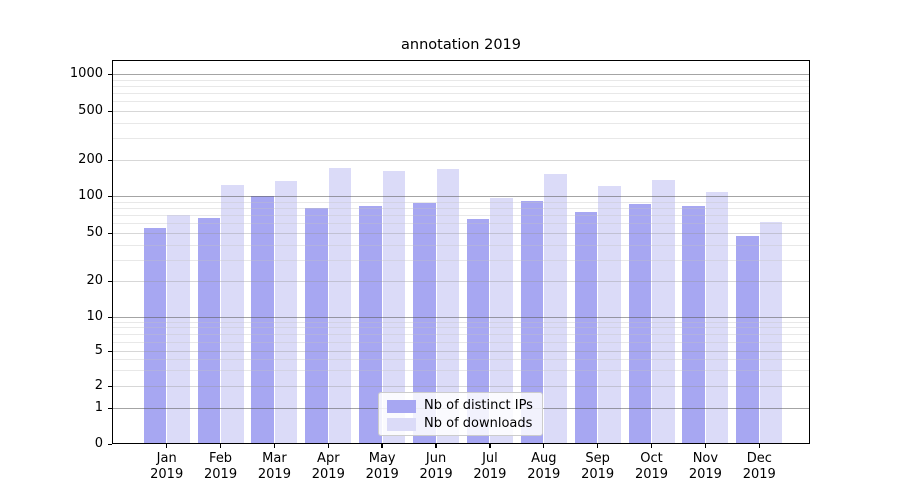 The height and width of the screenshot is (500, 900). What do you see at coordinates (651, 446) in the screenshot?
I see `x-tick-mark-oct` at bounding box center [651, 446].